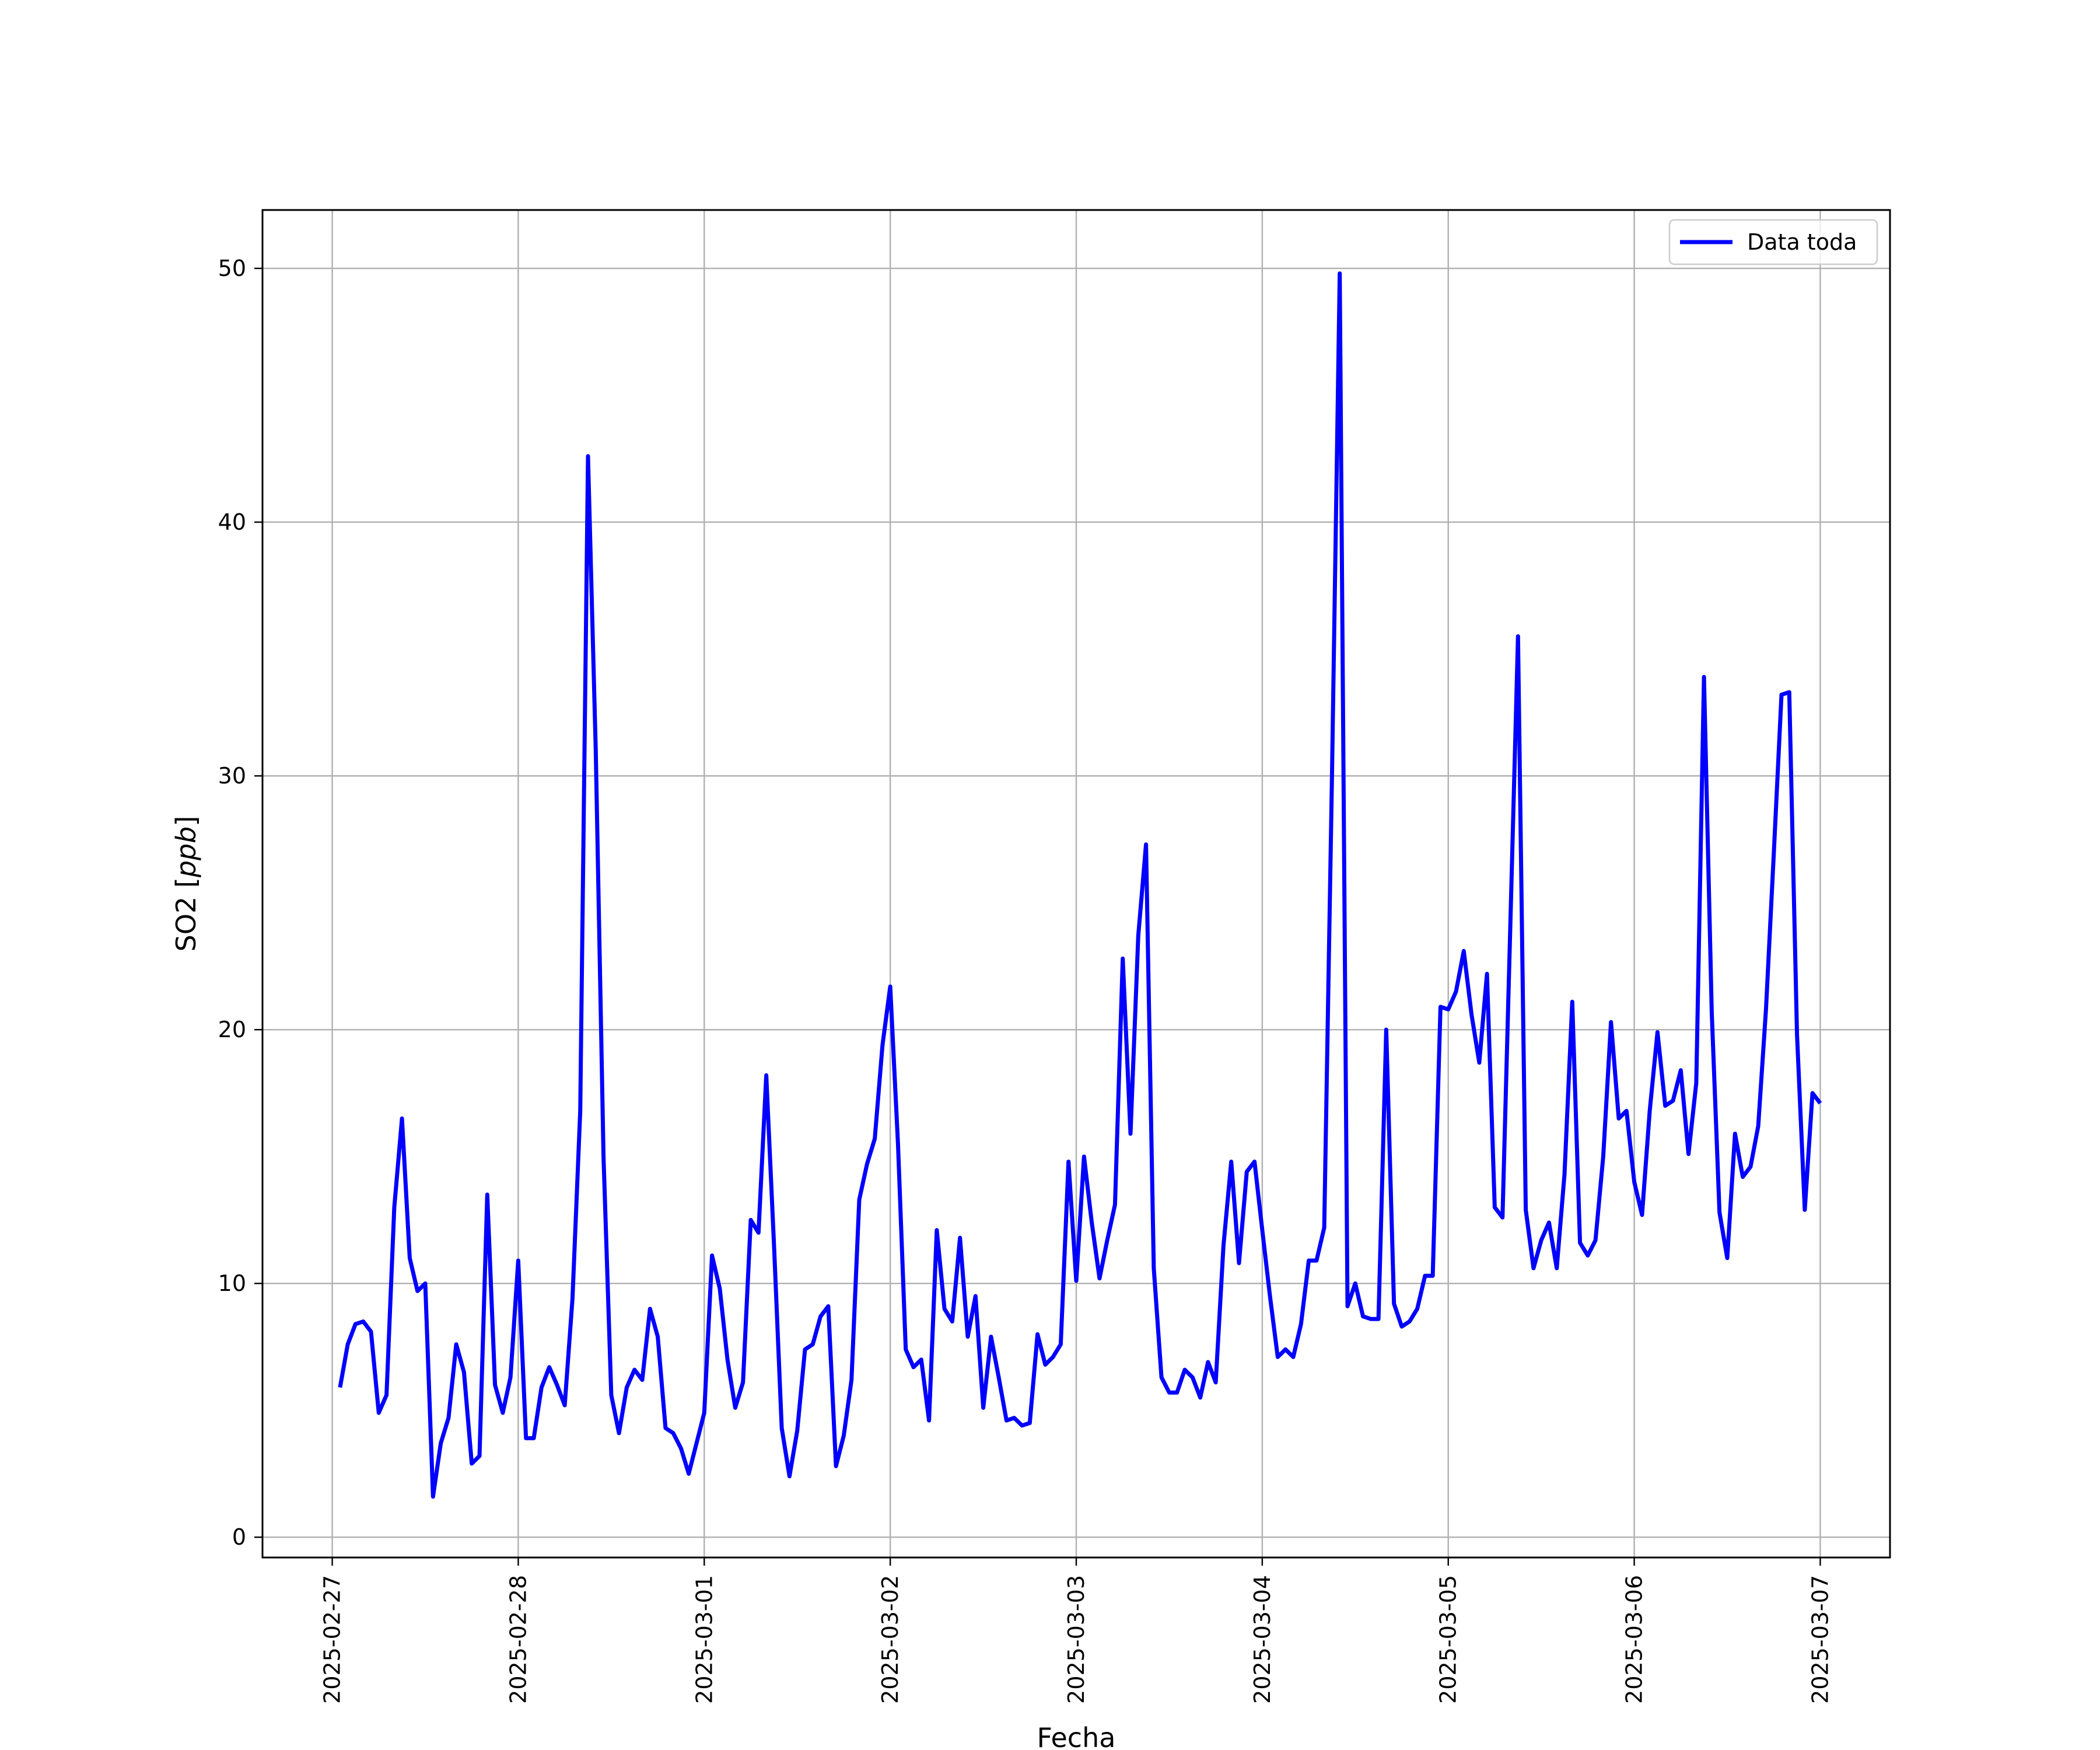 This screenshot has width=2100, height=1750. What do you see at coordinates (518, 1639) in the screenshot?
I see `x-tick-label: 2025-02-28` at bounding box center [518, 1639].